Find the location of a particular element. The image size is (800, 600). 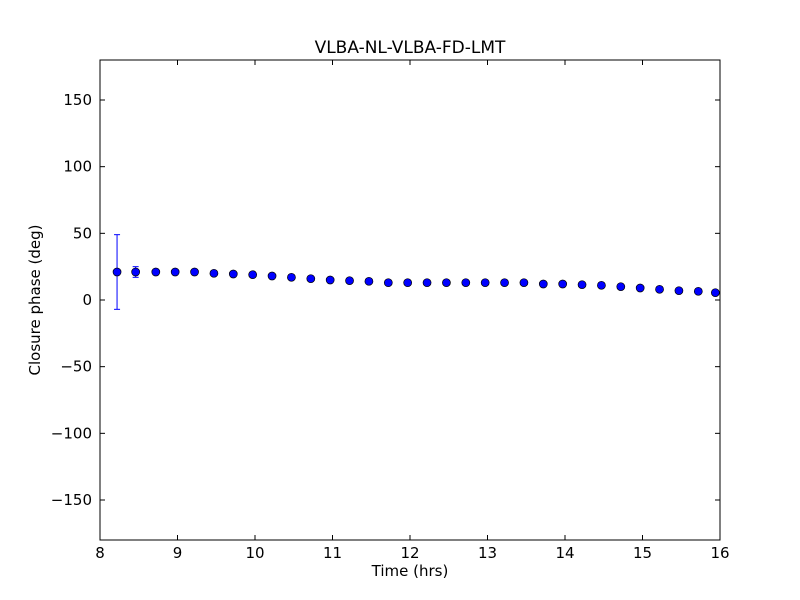

y-tick-label: 150 is located at coordinates (77, 100).